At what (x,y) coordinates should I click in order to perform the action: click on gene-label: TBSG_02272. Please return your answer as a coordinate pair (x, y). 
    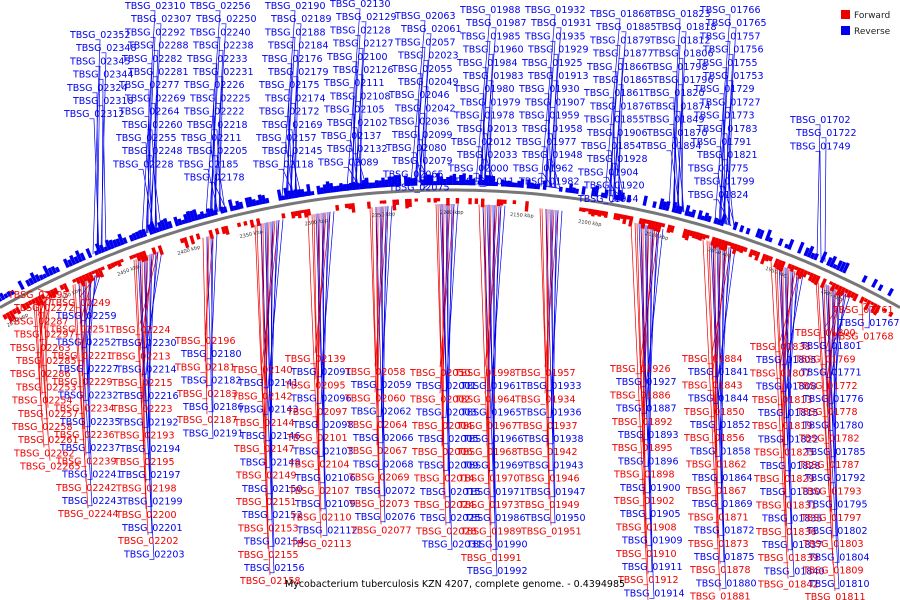
    Looking at the image, I should click on (44, 308).